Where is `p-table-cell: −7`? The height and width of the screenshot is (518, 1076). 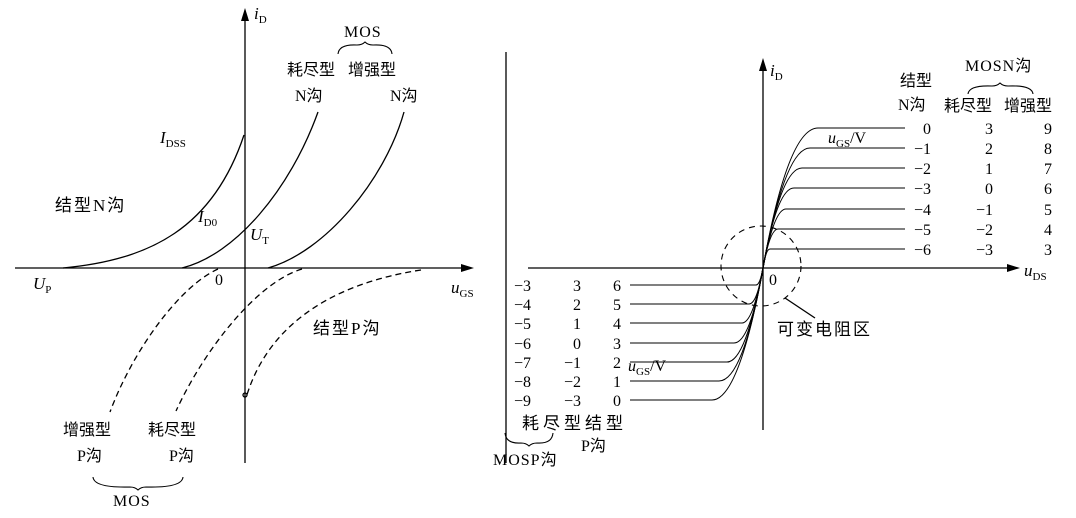
p-table-cell: −7 is located at coordinates (522, 363).